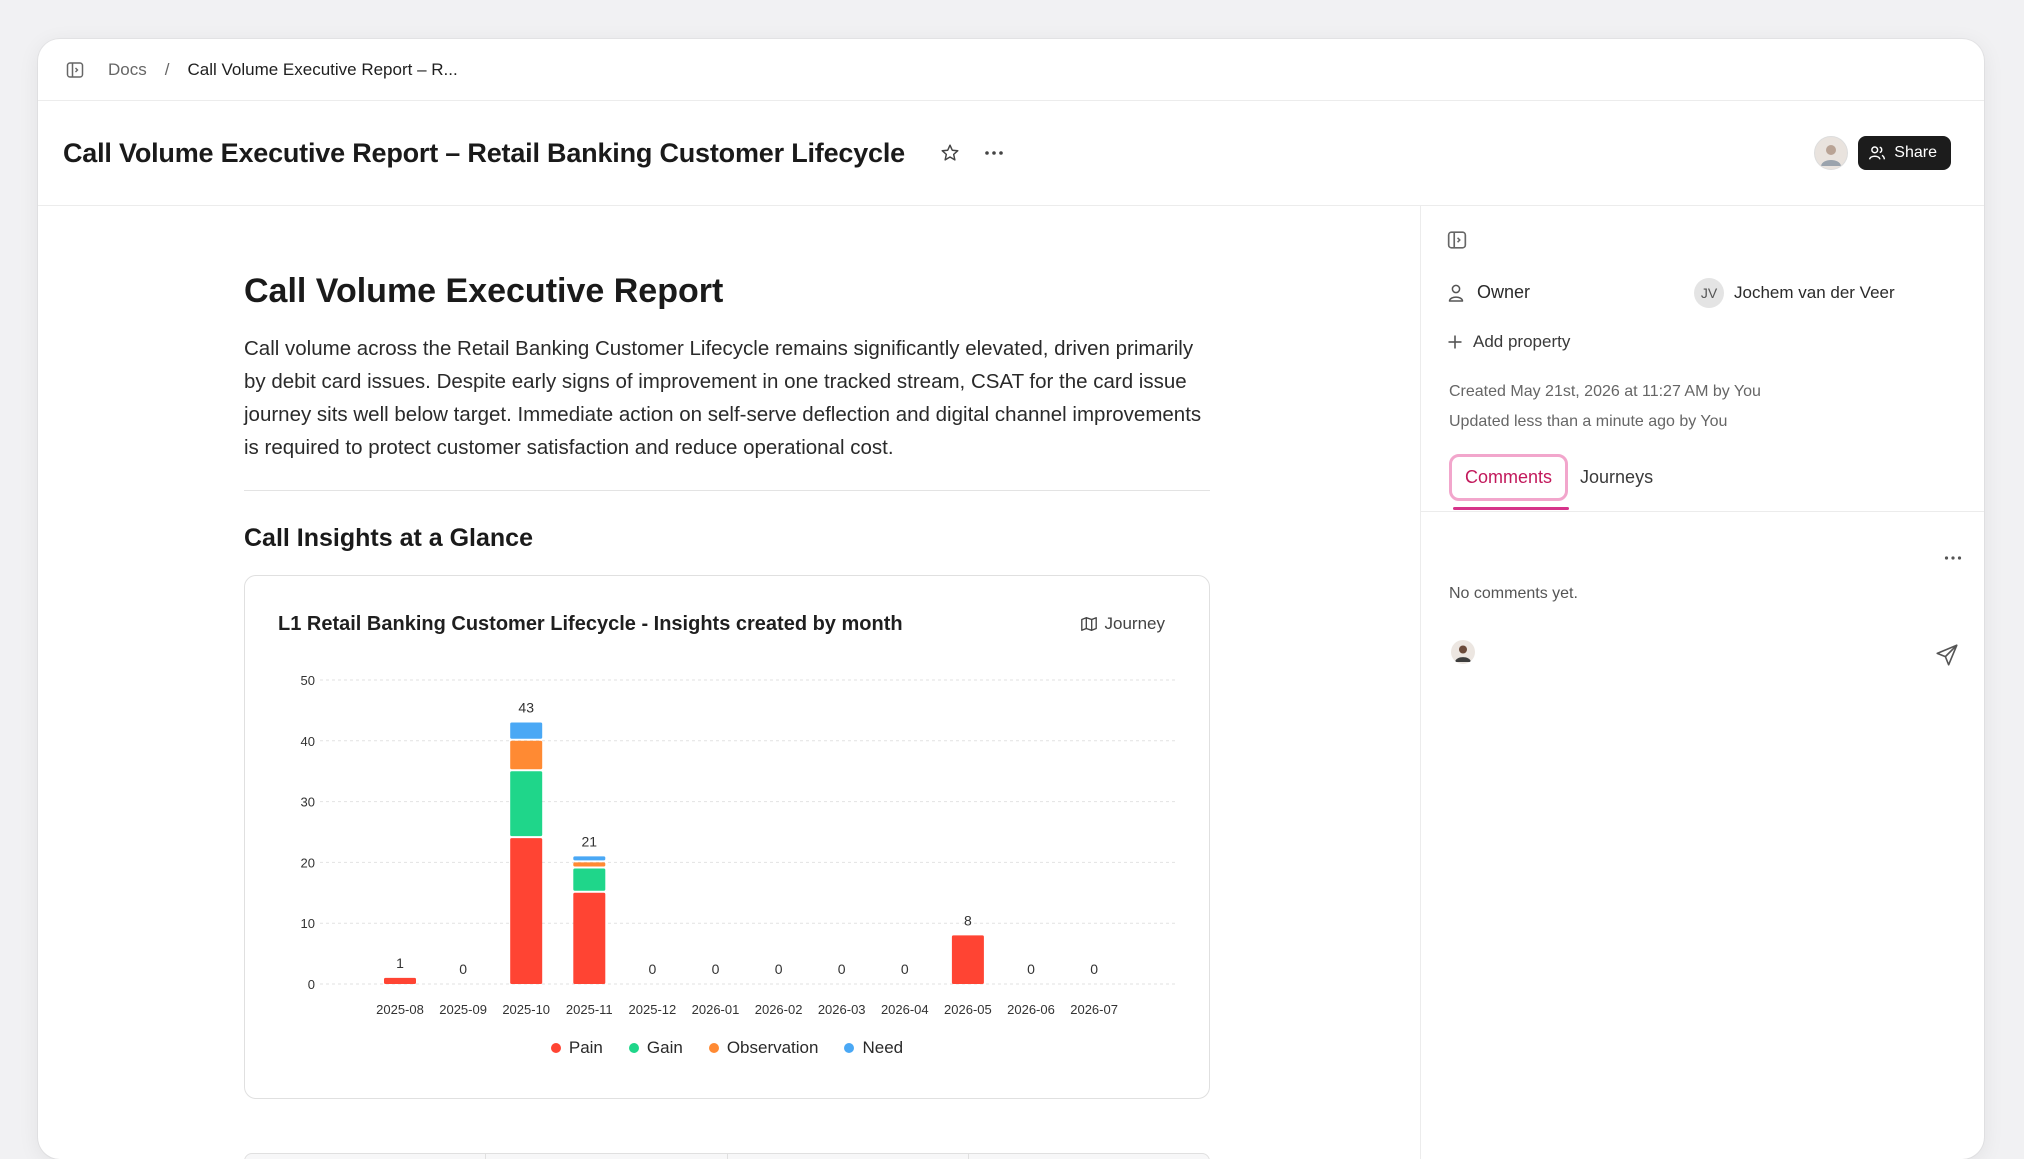 The image size is (2024, 1159). What do you see at coordinates (1504, 292) in the screenshot?
I see `owner-label: Owner` at bounding box center [1504, 292].